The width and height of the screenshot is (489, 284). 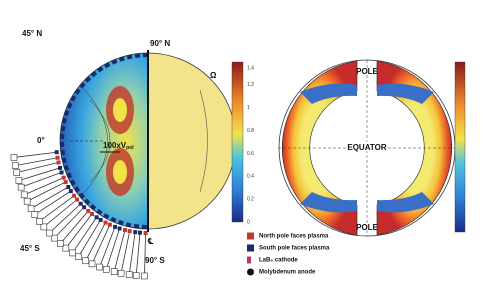 I want to click on colorbar-tick-label: 0, so click(x=248, y=222).